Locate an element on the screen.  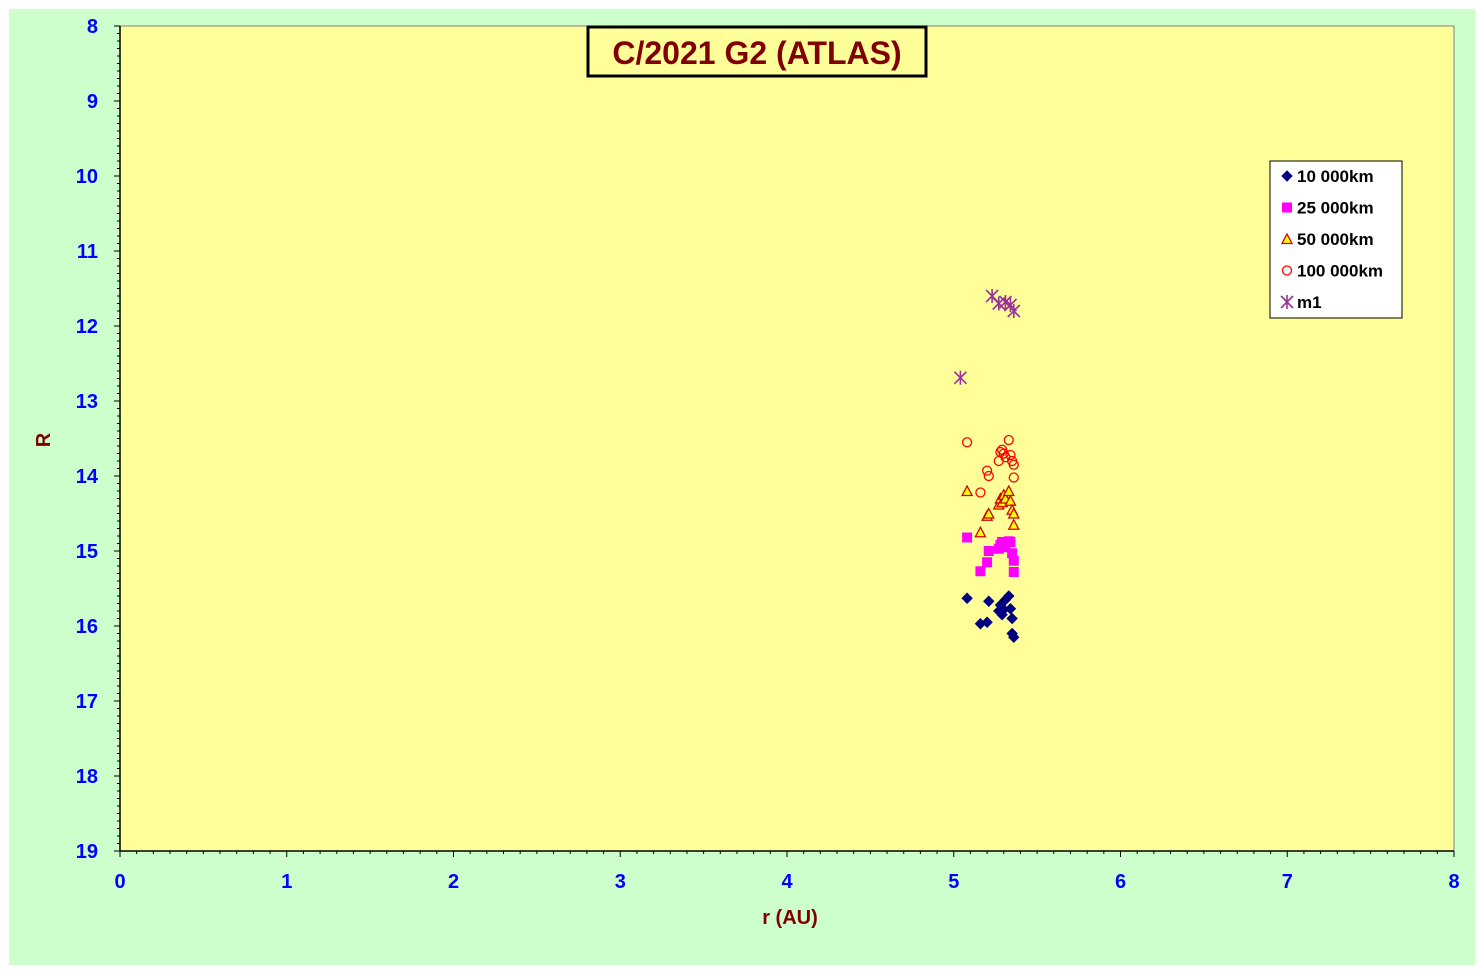
y-tick-label: 14 is located at coordinates (87, 477).